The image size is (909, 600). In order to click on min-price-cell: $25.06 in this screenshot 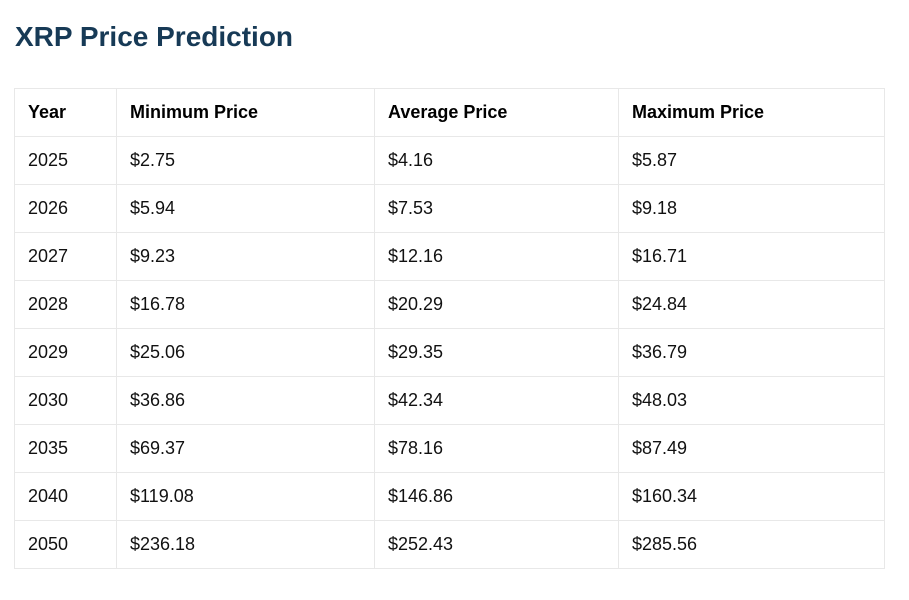, I will do `click(245, 352)`.